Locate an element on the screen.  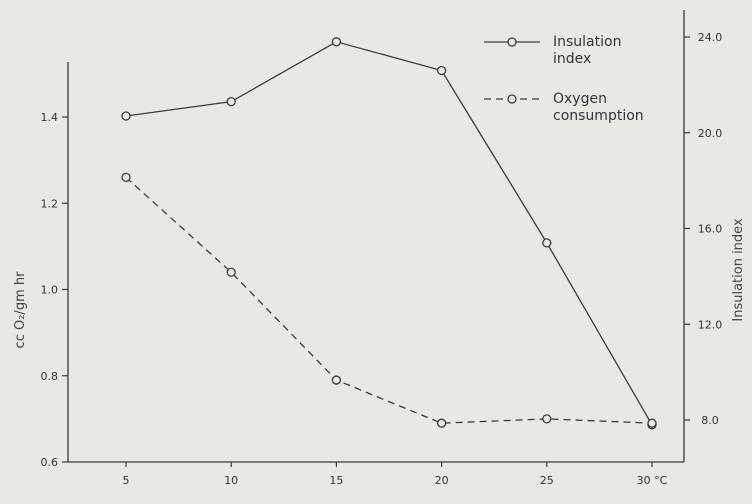
left-axis-title: cc O₂/gm hr is located at coordinates (20, 310).